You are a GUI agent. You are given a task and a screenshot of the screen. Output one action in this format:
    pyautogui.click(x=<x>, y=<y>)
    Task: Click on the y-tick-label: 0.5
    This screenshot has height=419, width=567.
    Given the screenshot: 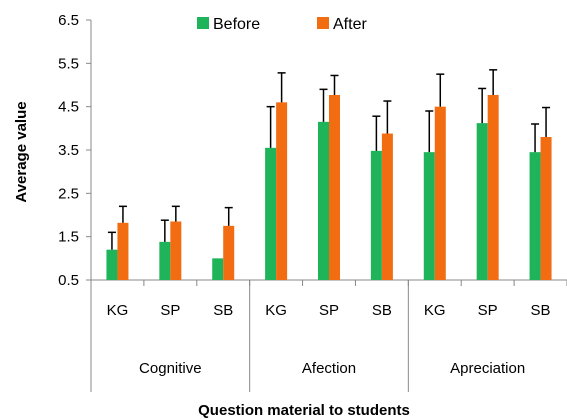 What is the action you would take?
    pyautogui.click(x=68, y=280)
    